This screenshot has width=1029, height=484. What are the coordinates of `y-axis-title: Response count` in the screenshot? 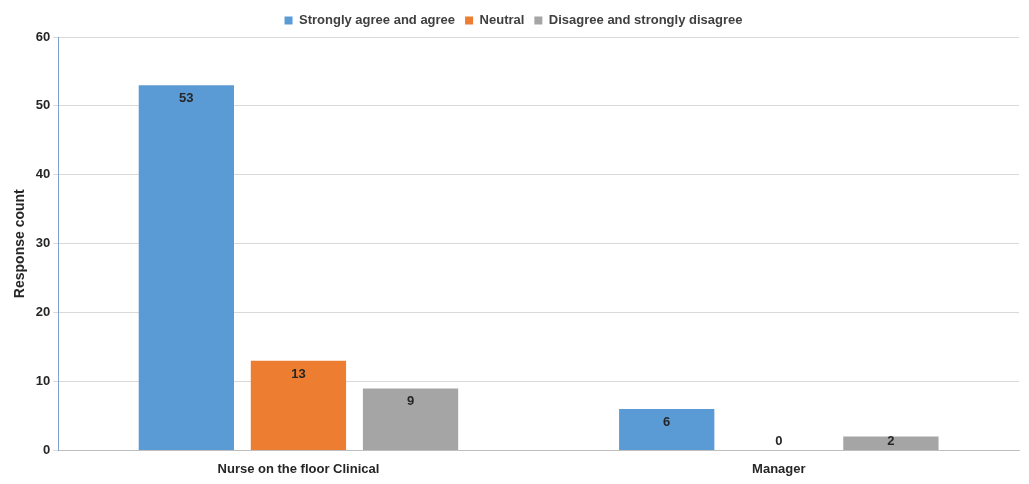 It's located at (19, 243).